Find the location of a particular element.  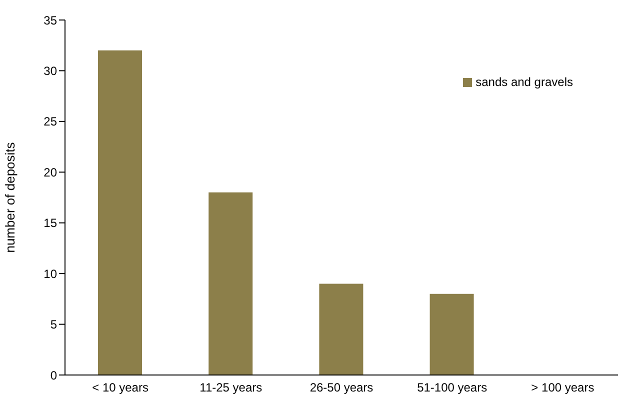

x-tick-label: 51-100 years is located at coordinates (452, 387).